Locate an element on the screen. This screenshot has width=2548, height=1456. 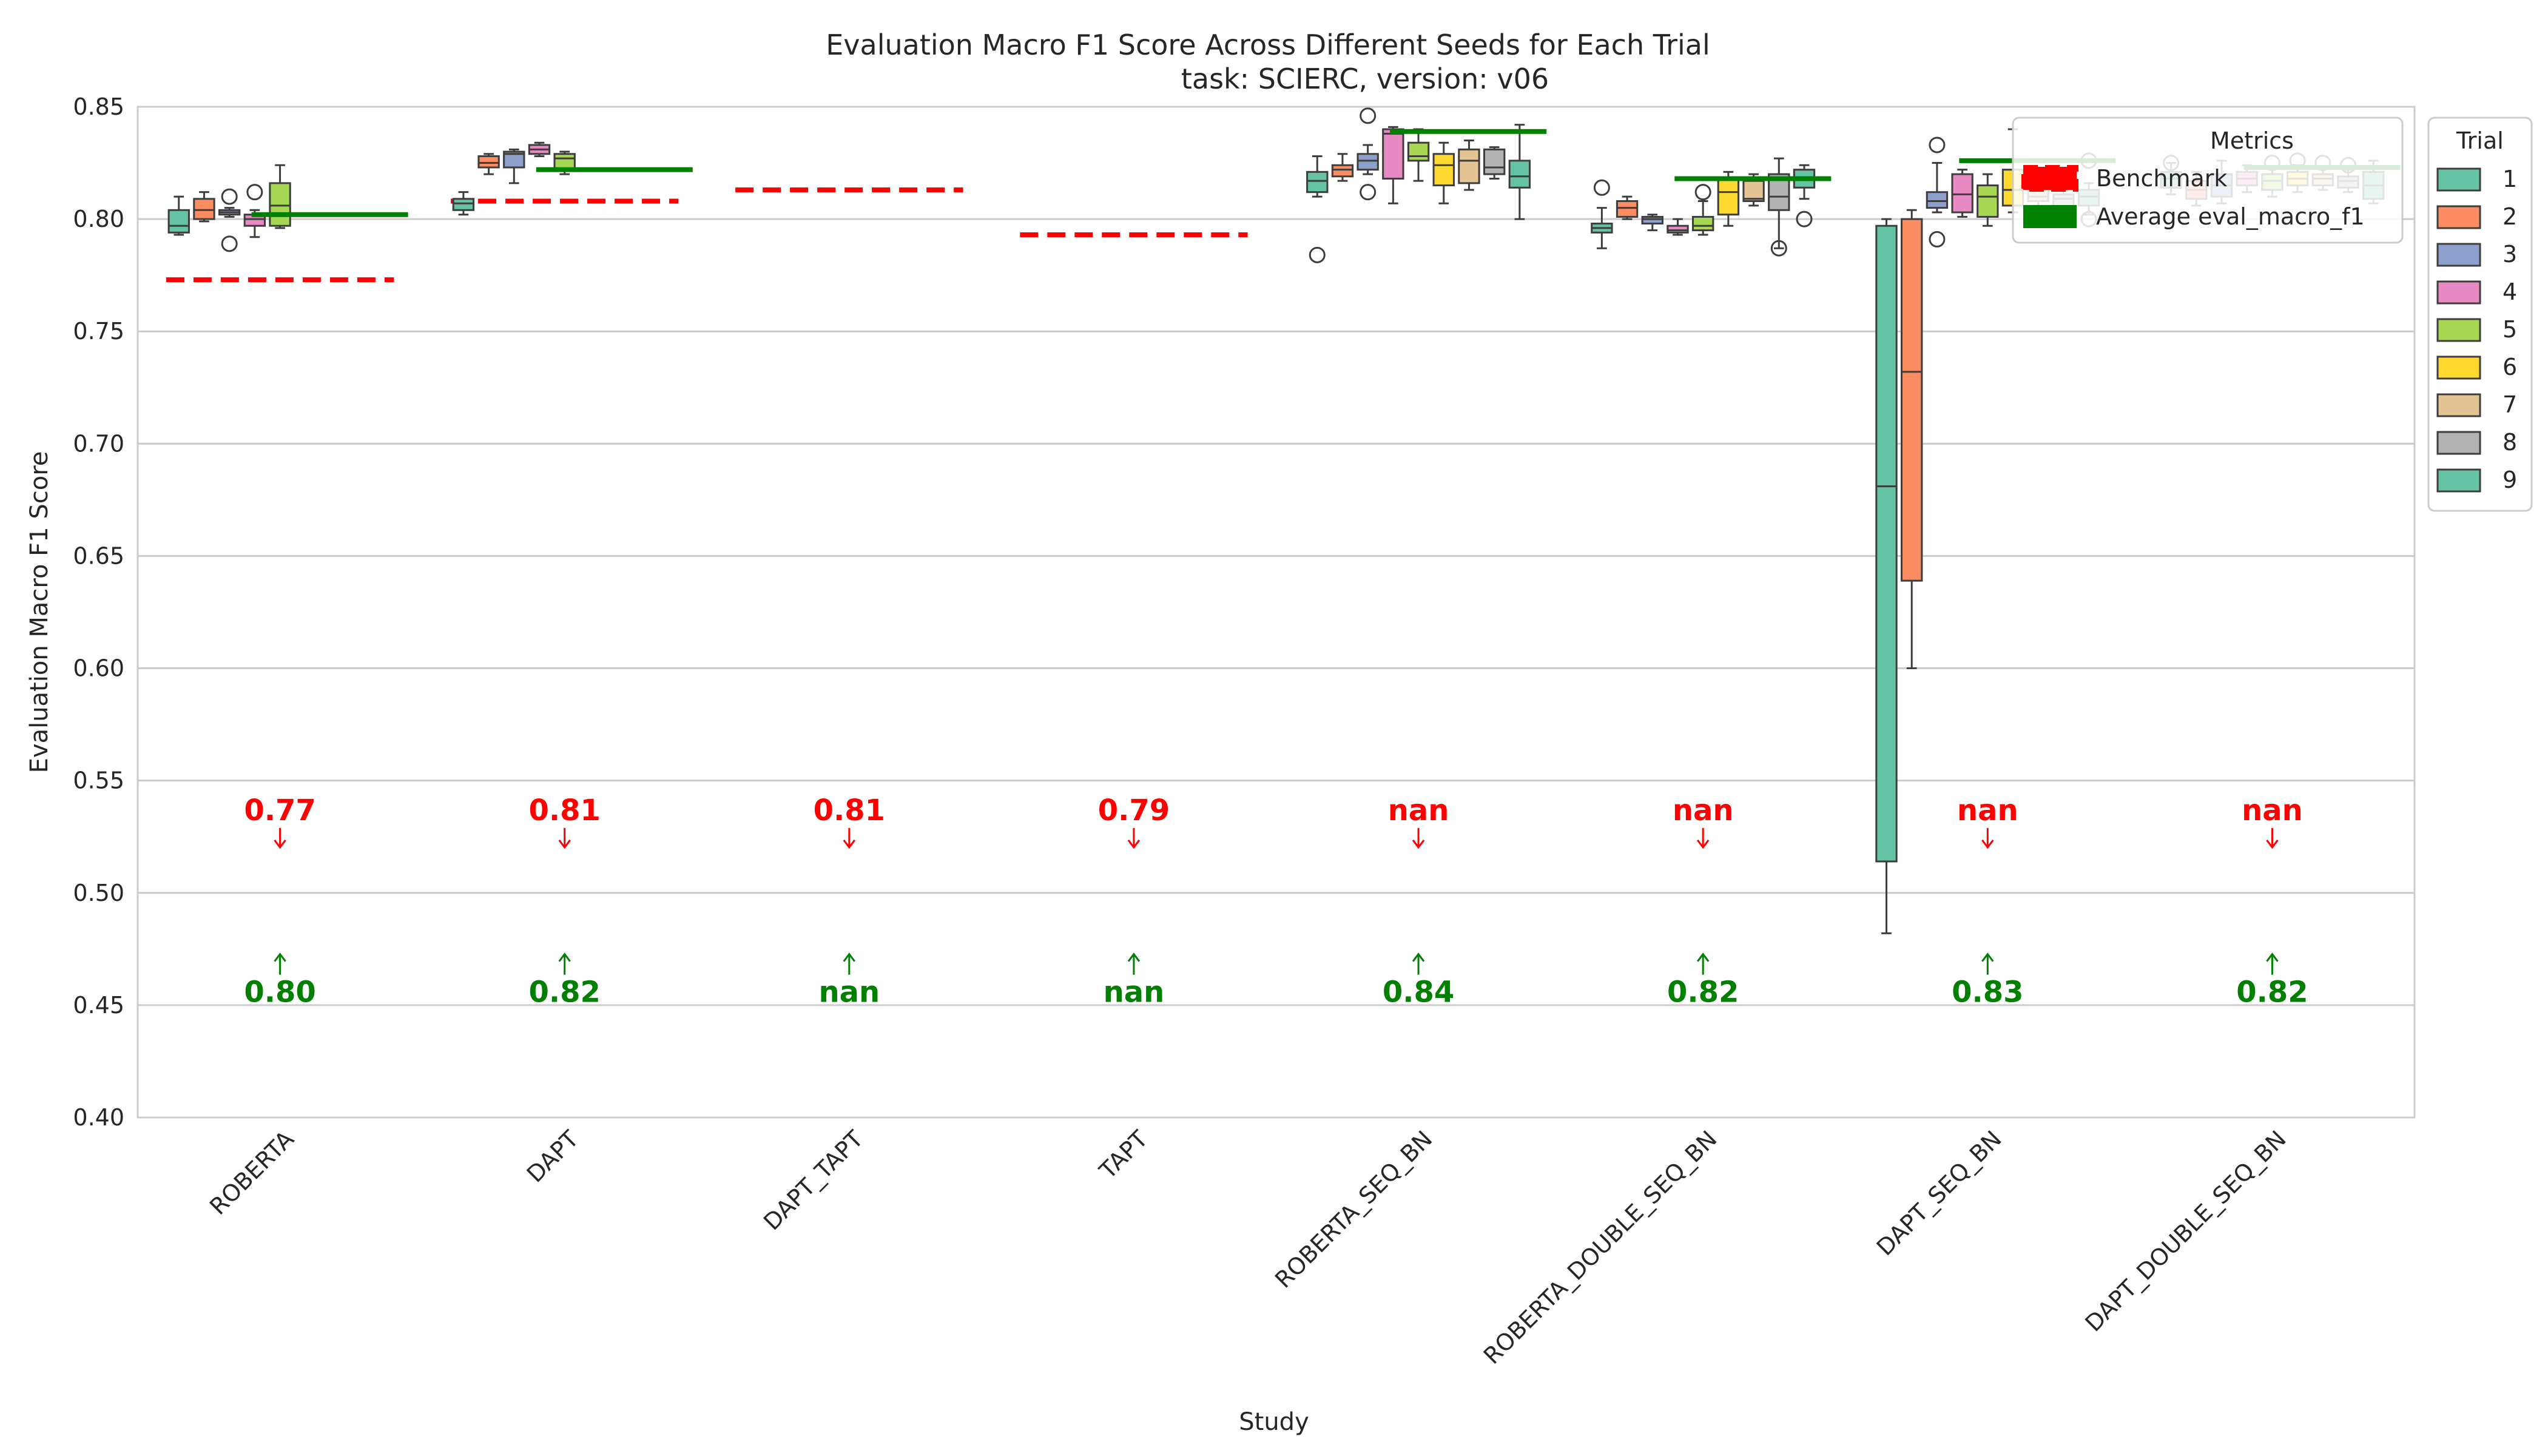
legend-trial-label: 3 is located at coordinates (2509, 254).